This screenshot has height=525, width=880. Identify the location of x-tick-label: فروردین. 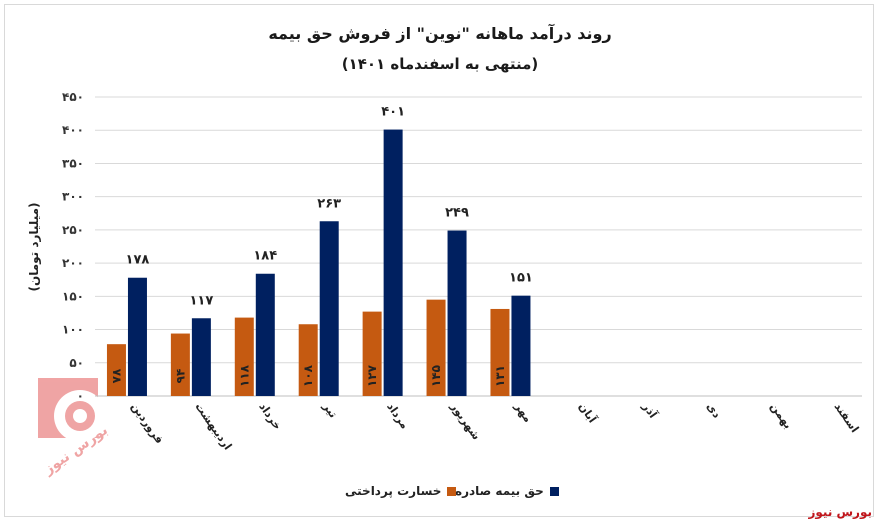
(148, 423).